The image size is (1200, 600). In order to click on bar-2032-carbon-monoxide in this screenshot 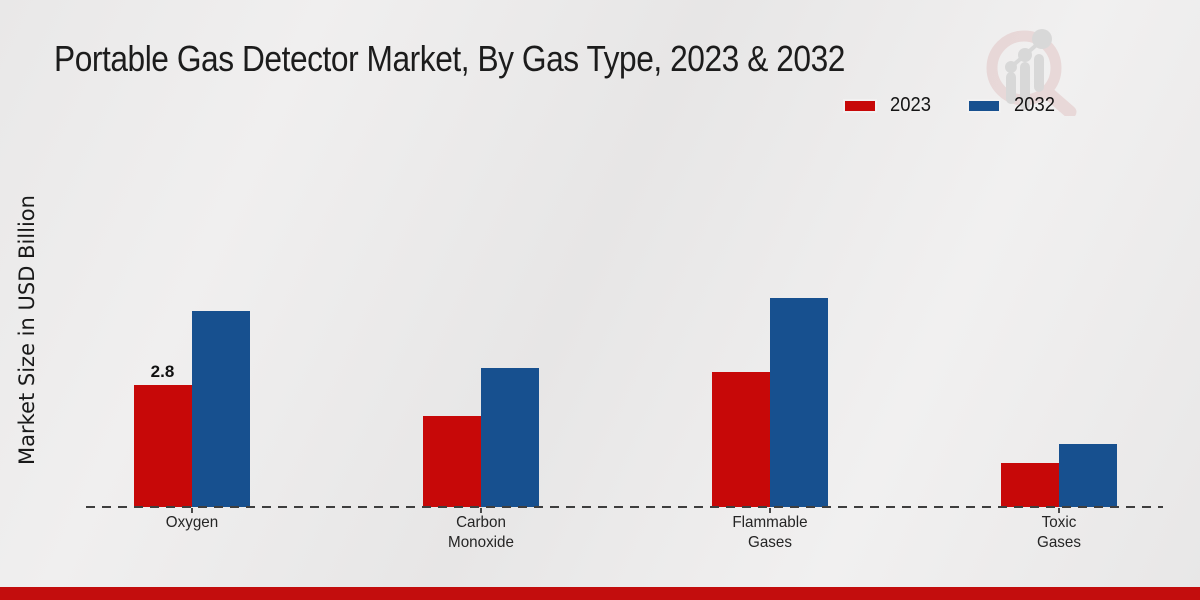, I will do `click(509, 437)`.